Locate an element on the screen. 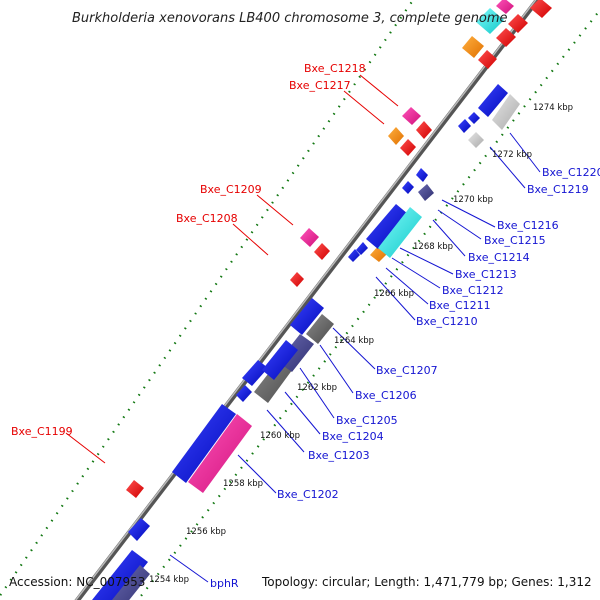 The height and width of the screenshot is (600, 600). gene-bxe-c1209 is located at coordinates (309, 237).